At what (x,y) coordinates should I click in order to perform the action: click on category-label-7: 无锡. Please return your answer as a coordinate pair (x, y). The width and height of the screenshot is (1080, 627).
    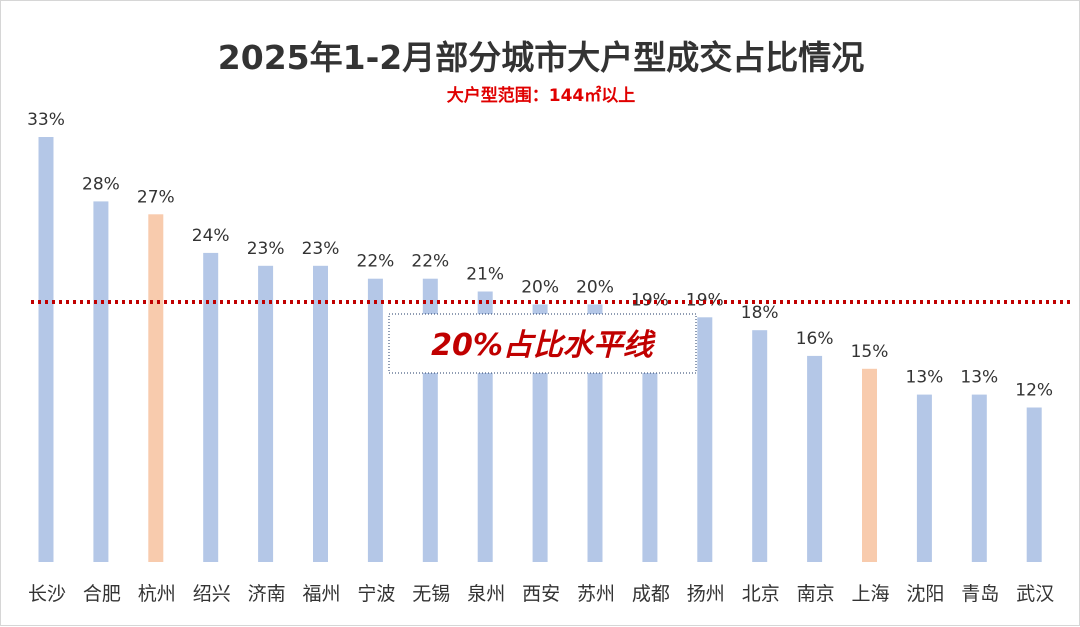
    Looking at the image, I should click on (431, 594).